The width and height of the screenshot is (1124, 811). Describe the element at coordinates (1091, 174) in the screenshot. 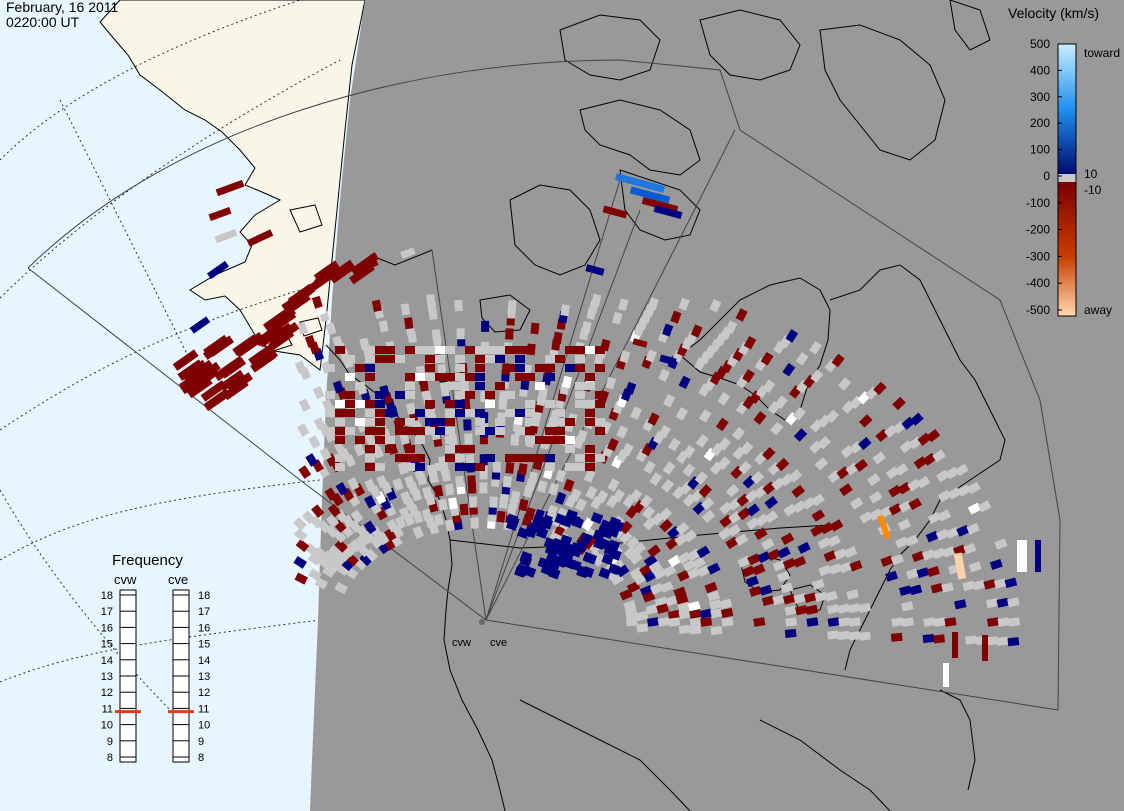

I see `colorbar-pos10-label: 10` at that location.